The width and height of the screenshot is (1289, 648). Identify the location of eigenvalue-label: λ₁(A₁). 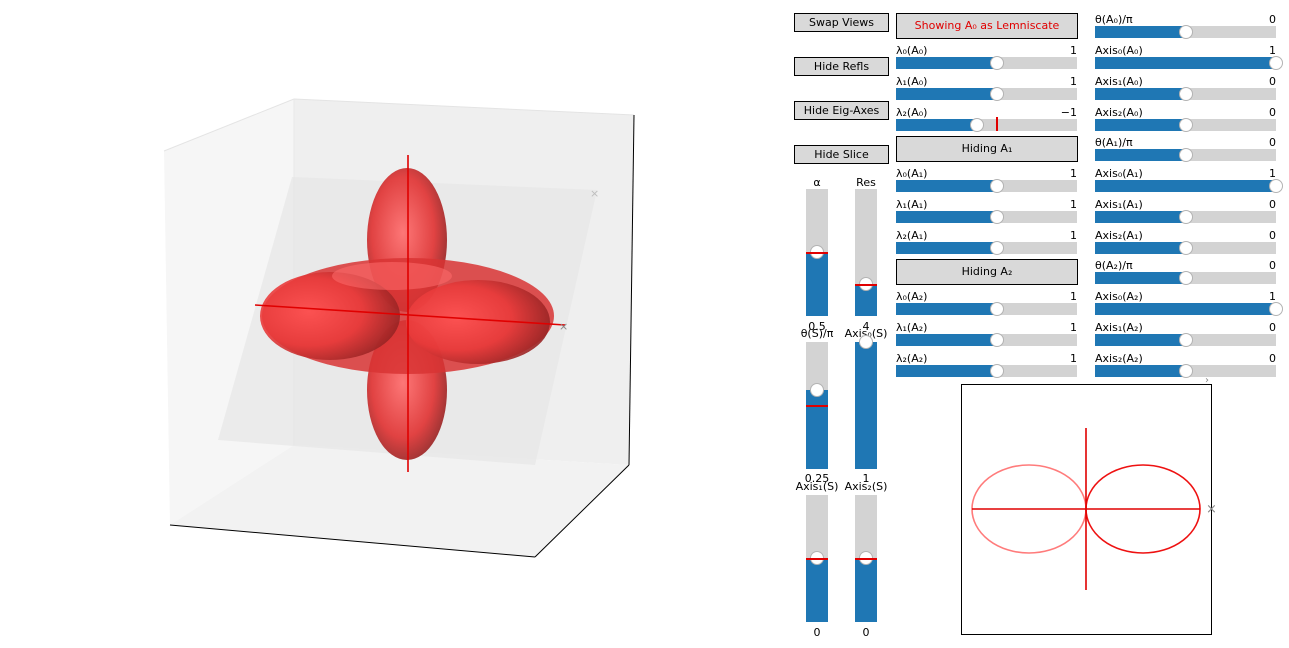
(912, 204).